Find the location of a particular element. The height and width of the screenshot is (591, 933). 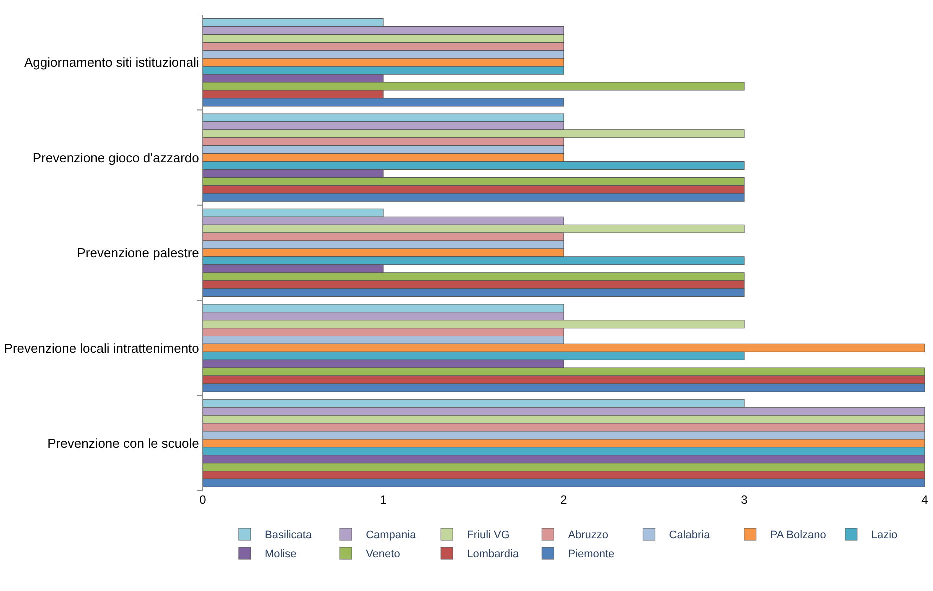

legend-label: Veneto is located at coordinates (383, 554).